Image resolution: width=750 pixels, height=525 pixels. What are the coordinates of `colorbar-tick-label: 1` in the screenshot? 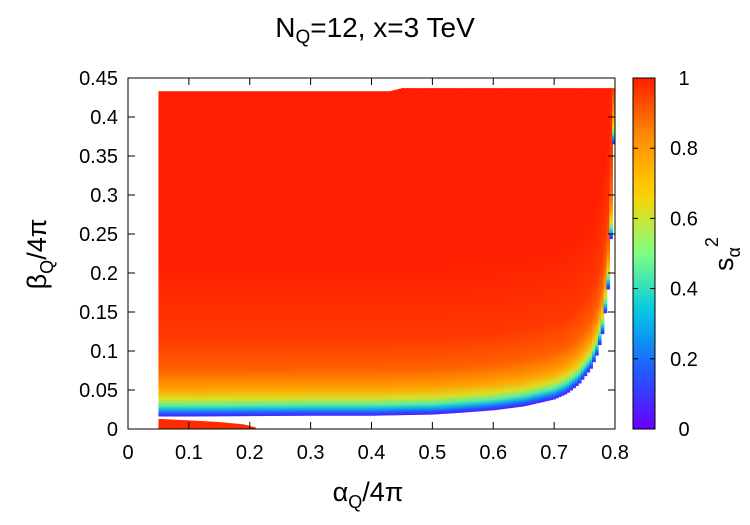 It's located at (683, 79).